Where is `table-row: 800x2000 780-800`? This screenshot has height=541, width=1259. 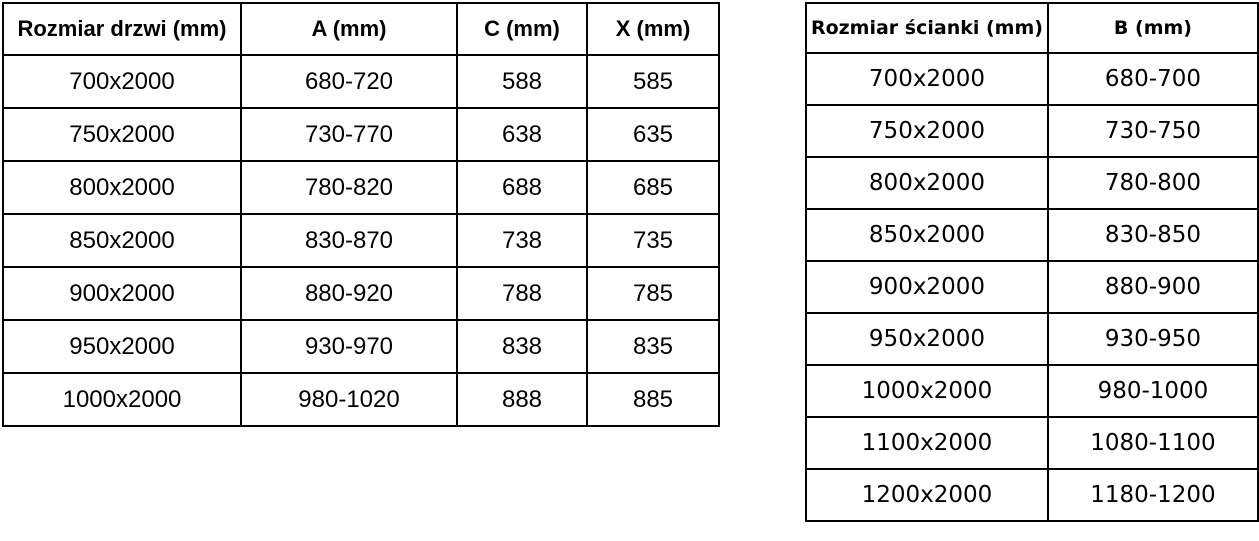
table-row: 800x2000 780-800 is located at coordinates (1032, 183).